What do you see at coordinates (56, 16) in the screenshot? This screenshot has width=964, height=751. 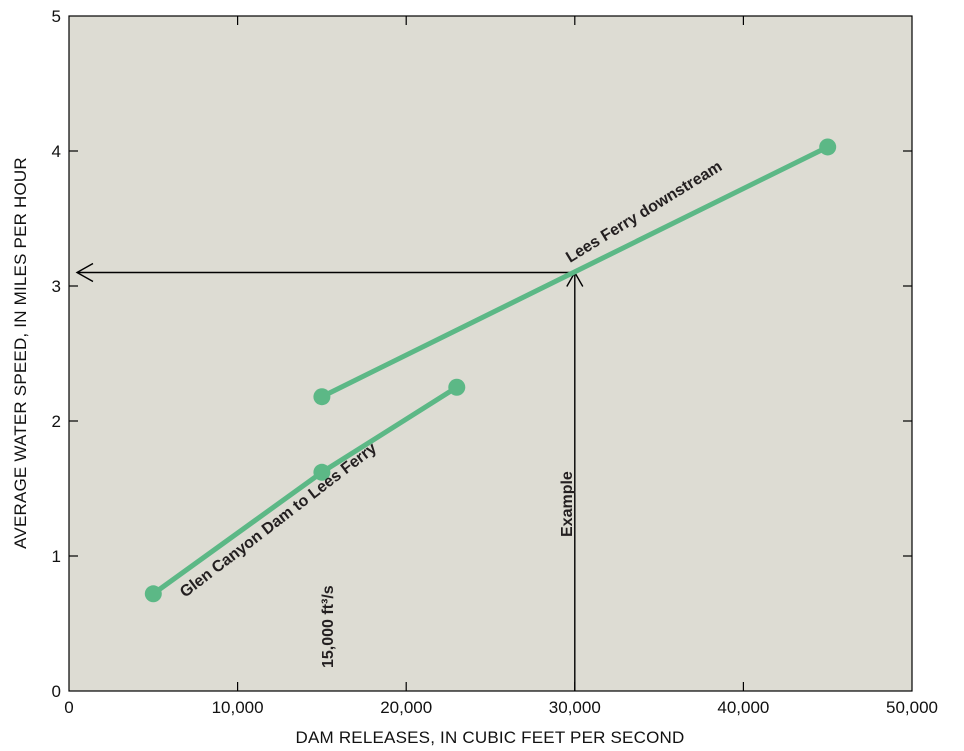 I see `y-tick-label: 5` at bounding box center [56, 16].